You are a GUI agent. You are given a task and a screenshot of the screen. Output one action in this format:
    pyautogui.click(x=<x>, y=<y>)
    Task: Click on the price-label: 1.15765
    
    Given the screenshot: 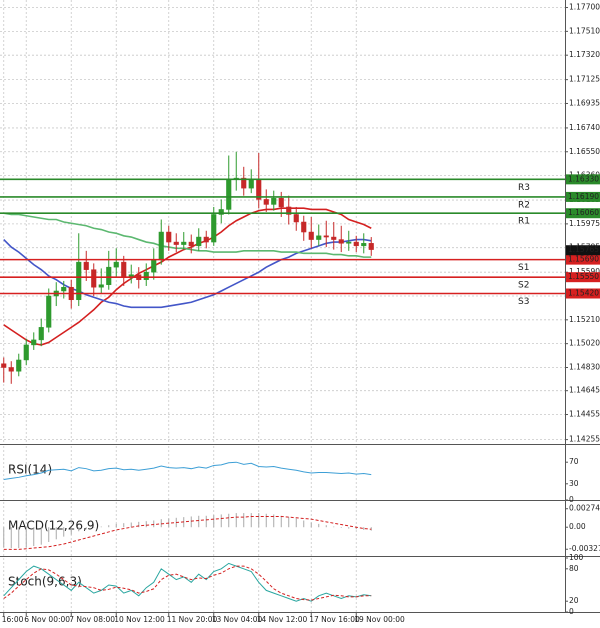 What is the action you would take?
    pyautogui.click(x=583, y=249)
    